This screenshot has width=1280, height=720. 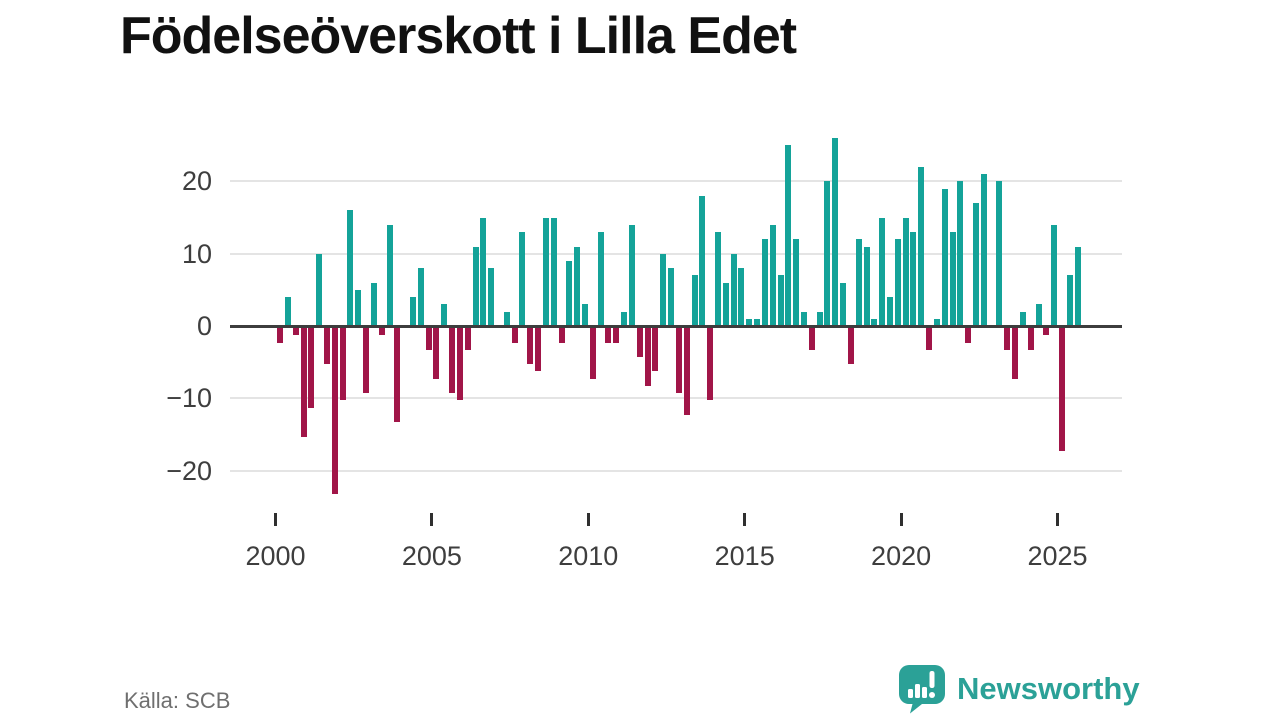 I want to click on bar-2012-q1, so click(x=655, y=349).